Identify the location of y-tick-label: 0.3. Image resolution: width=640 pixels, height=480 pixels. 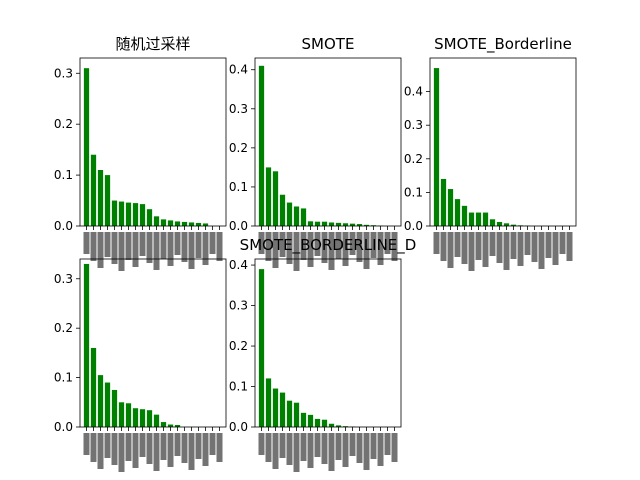
(63, 73).